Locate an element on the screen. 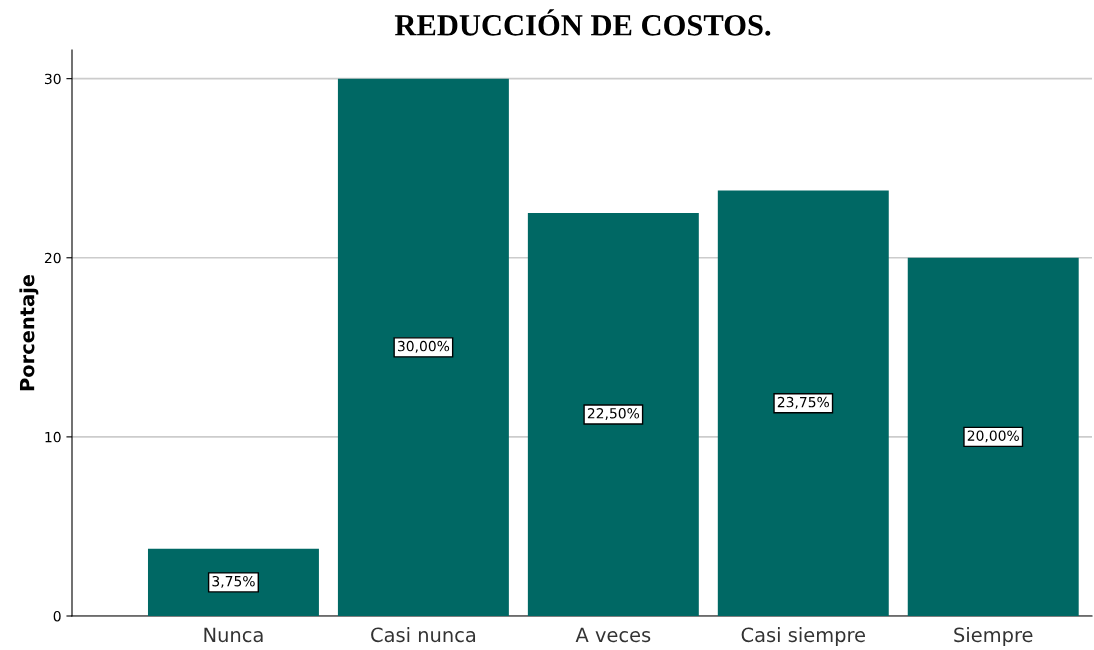 The height and width of the screenshot is (650, 1094). data-label: 20,00% is located at coordinates (993, 436).